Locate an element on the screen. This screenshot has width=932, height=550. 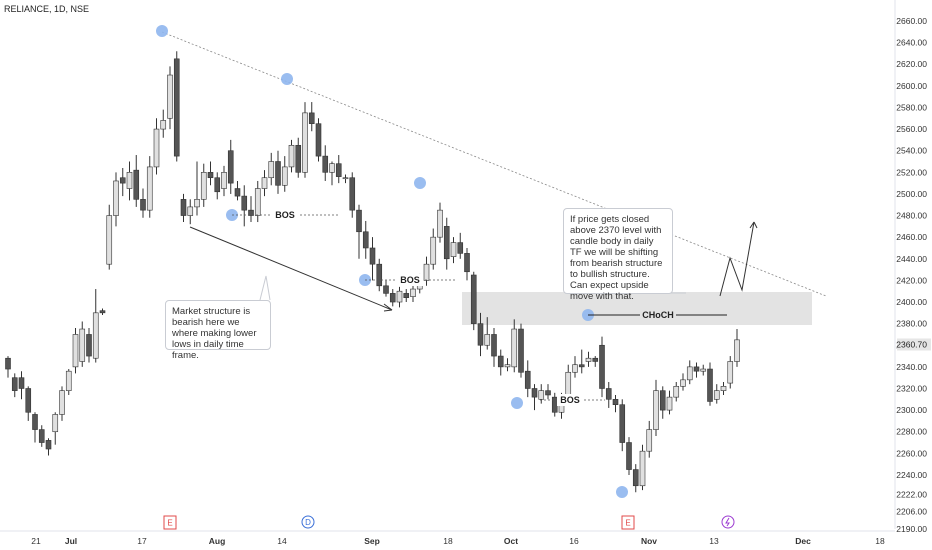
x-tick-label: 13 is located at coordinates (714, 541).